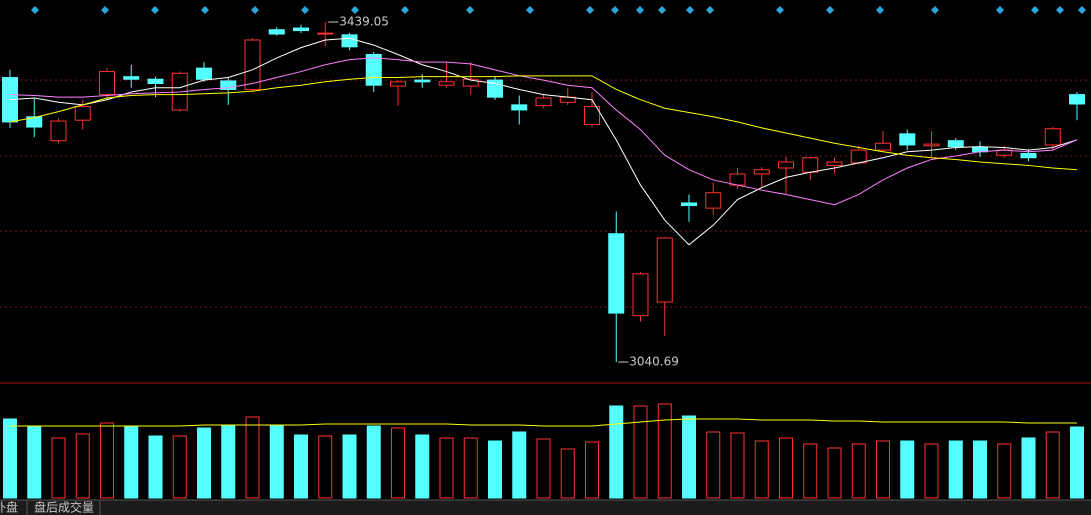 This screenshot has height=515, width=1091. I want to click on tab-bar, so click(545, 507).